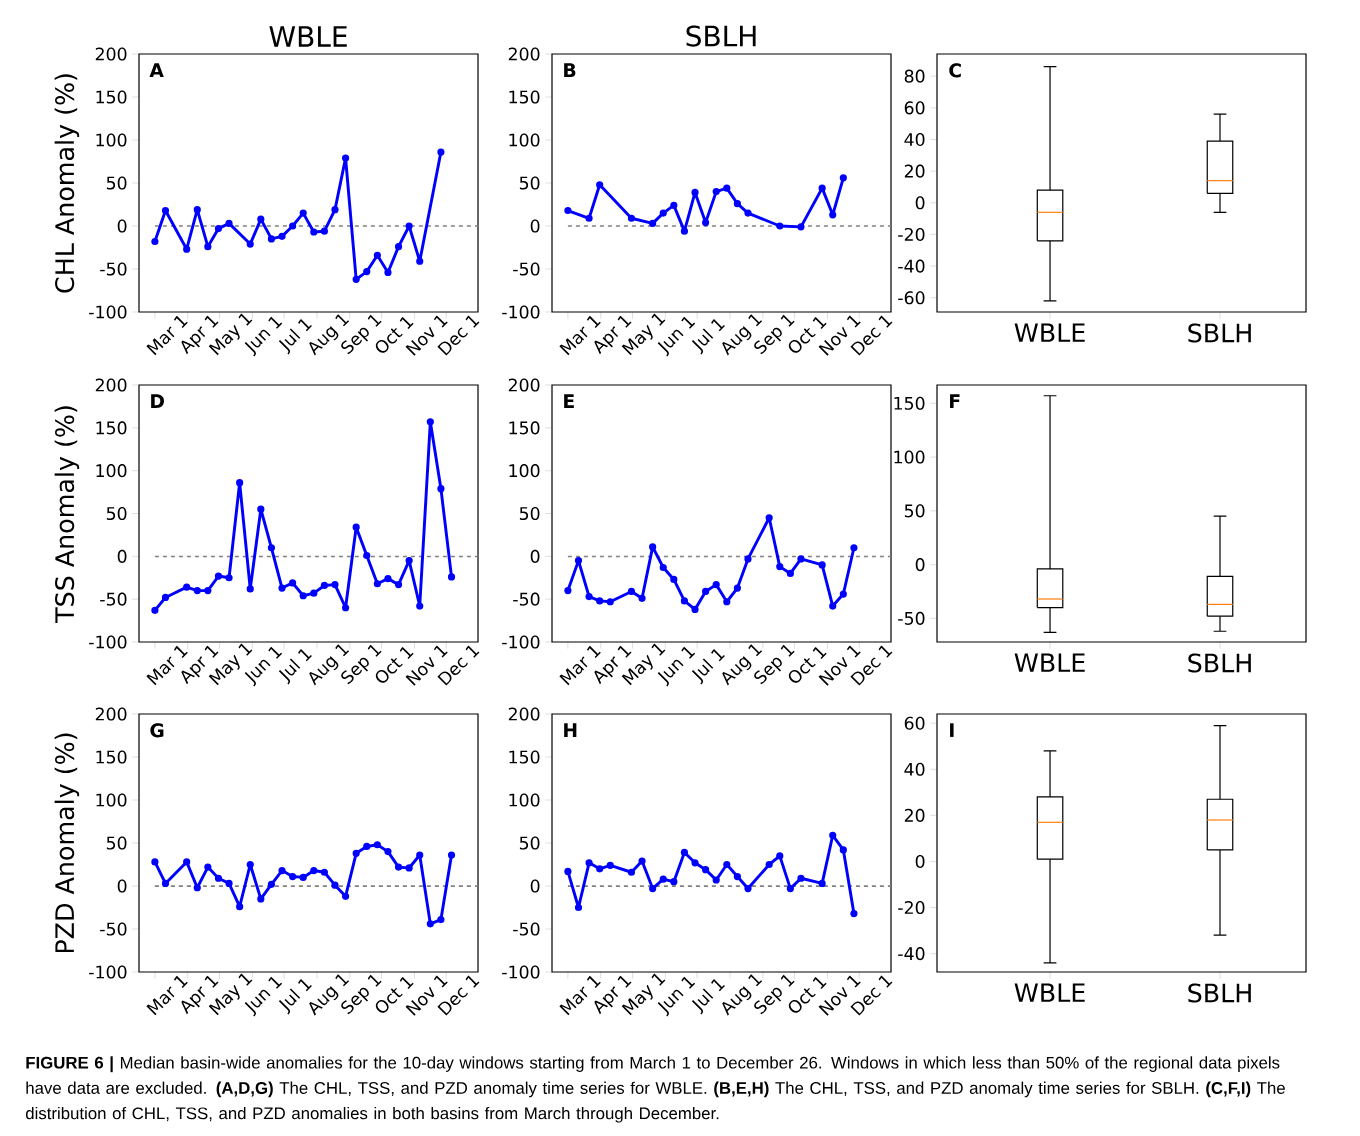  What do you see at coordinates (157, 401) in the screenshot?
I see `annotation: D` at bounding box center [157, 401].